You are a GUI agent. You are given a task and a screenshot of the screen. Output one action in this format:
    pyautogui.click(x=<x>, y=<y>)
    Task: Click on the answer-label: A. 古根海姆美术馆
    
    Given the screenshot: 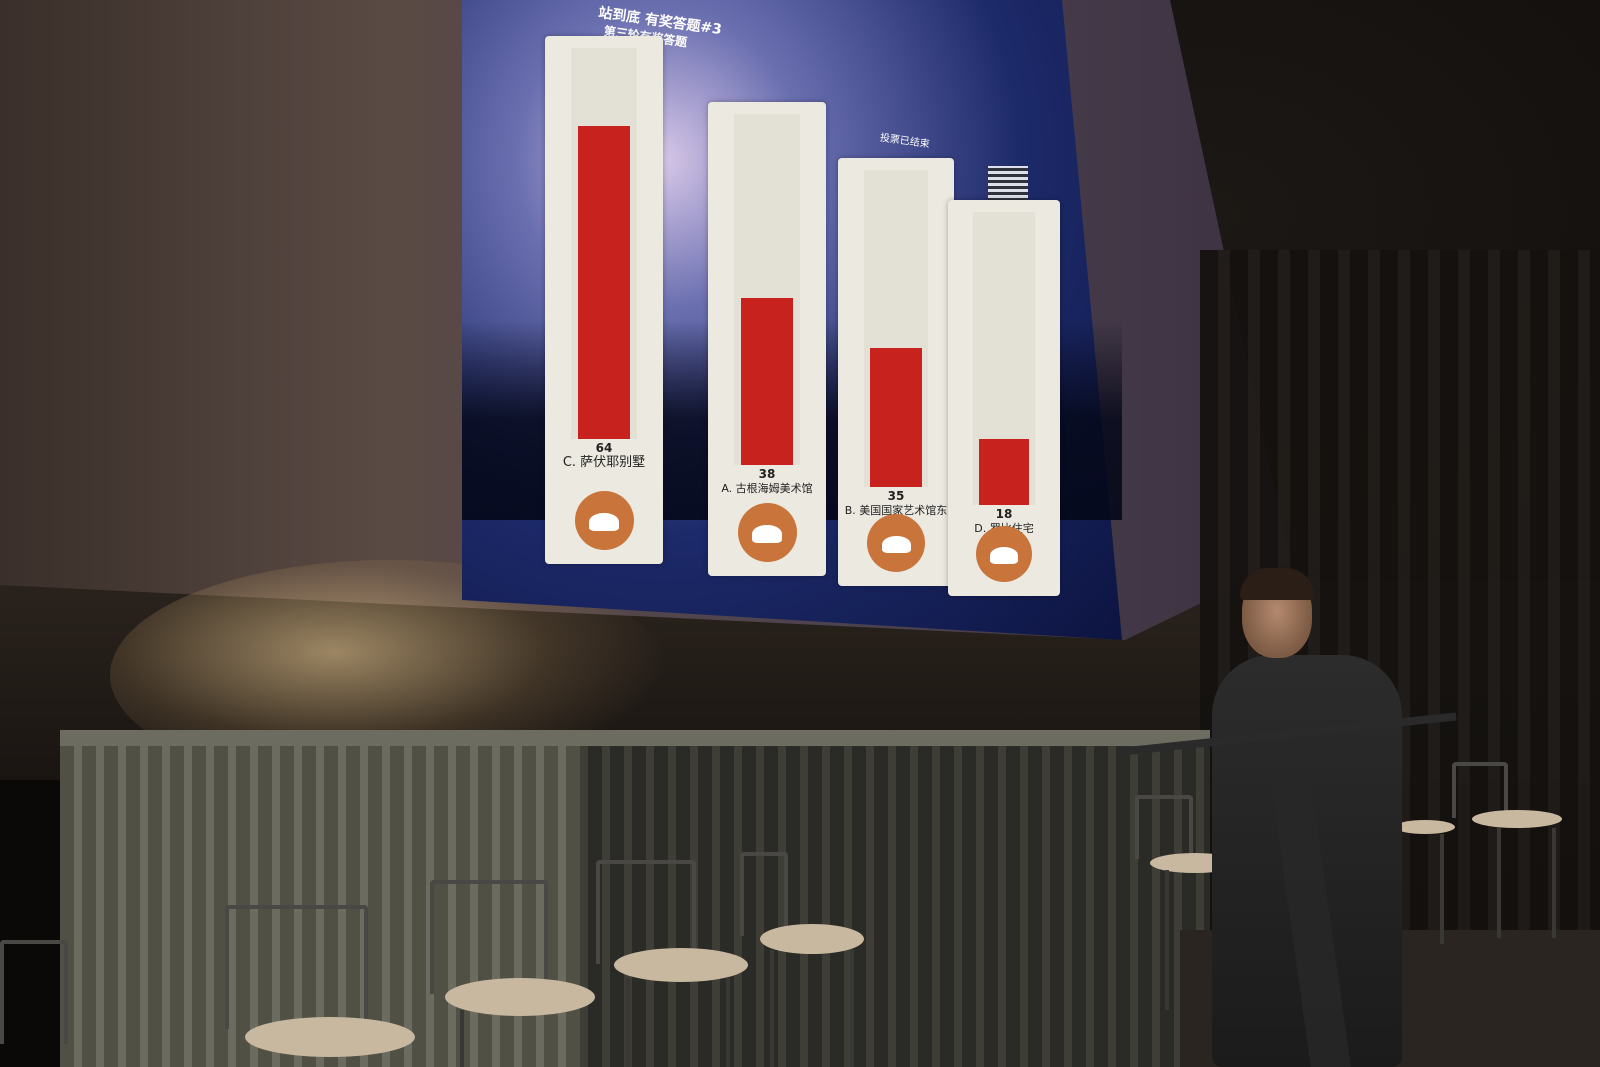 What is the action you would take?
    pyautogui.click(x=767, y=488)
    